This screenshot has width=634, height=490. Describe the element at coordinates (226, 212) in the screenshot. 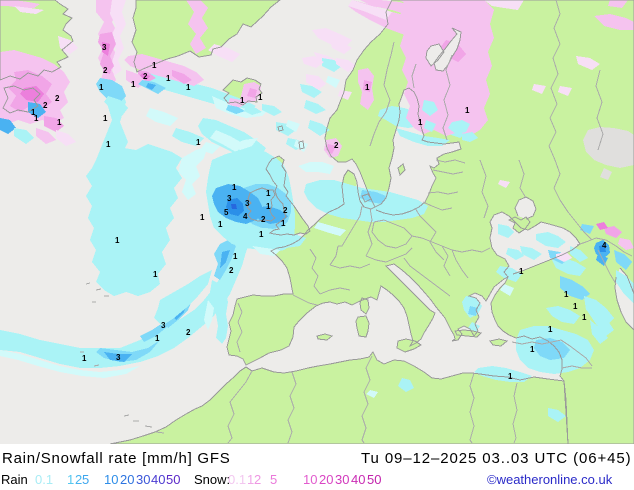

I see `svg-text: 5` at that location.